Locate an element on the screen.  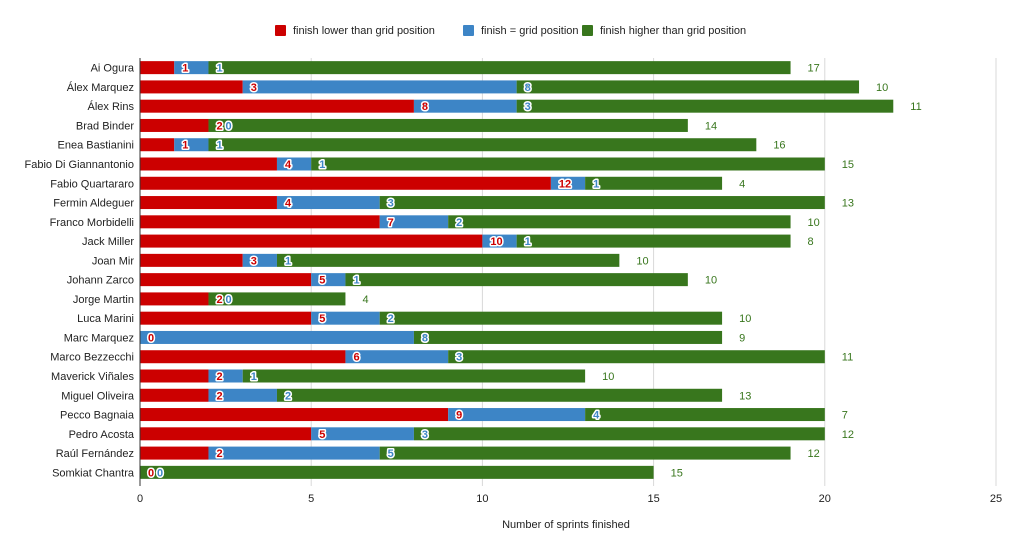
bar-row: 9 4 7 is located at coordinates (494, 415).